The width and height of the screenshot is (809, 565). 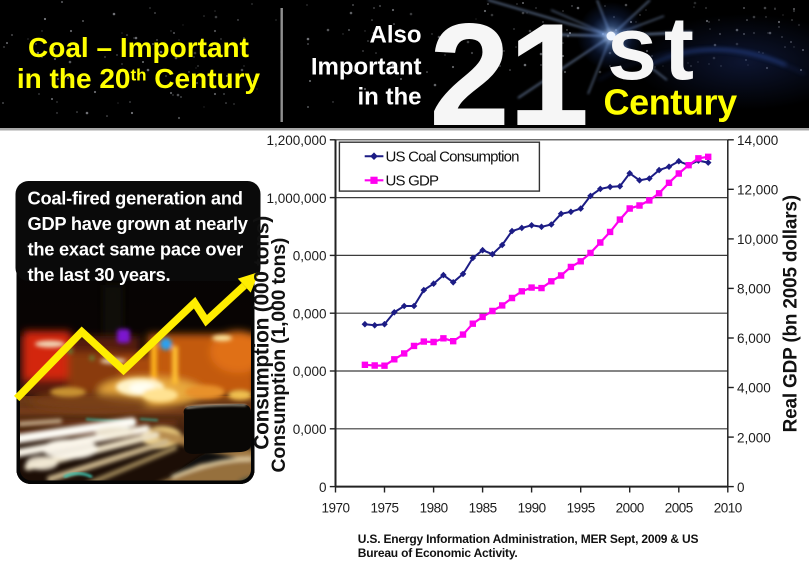 What do you see at coordinates (384, 508) in the screenshot?
I see `svg-text: 1975` at bounding box center [384, 508].